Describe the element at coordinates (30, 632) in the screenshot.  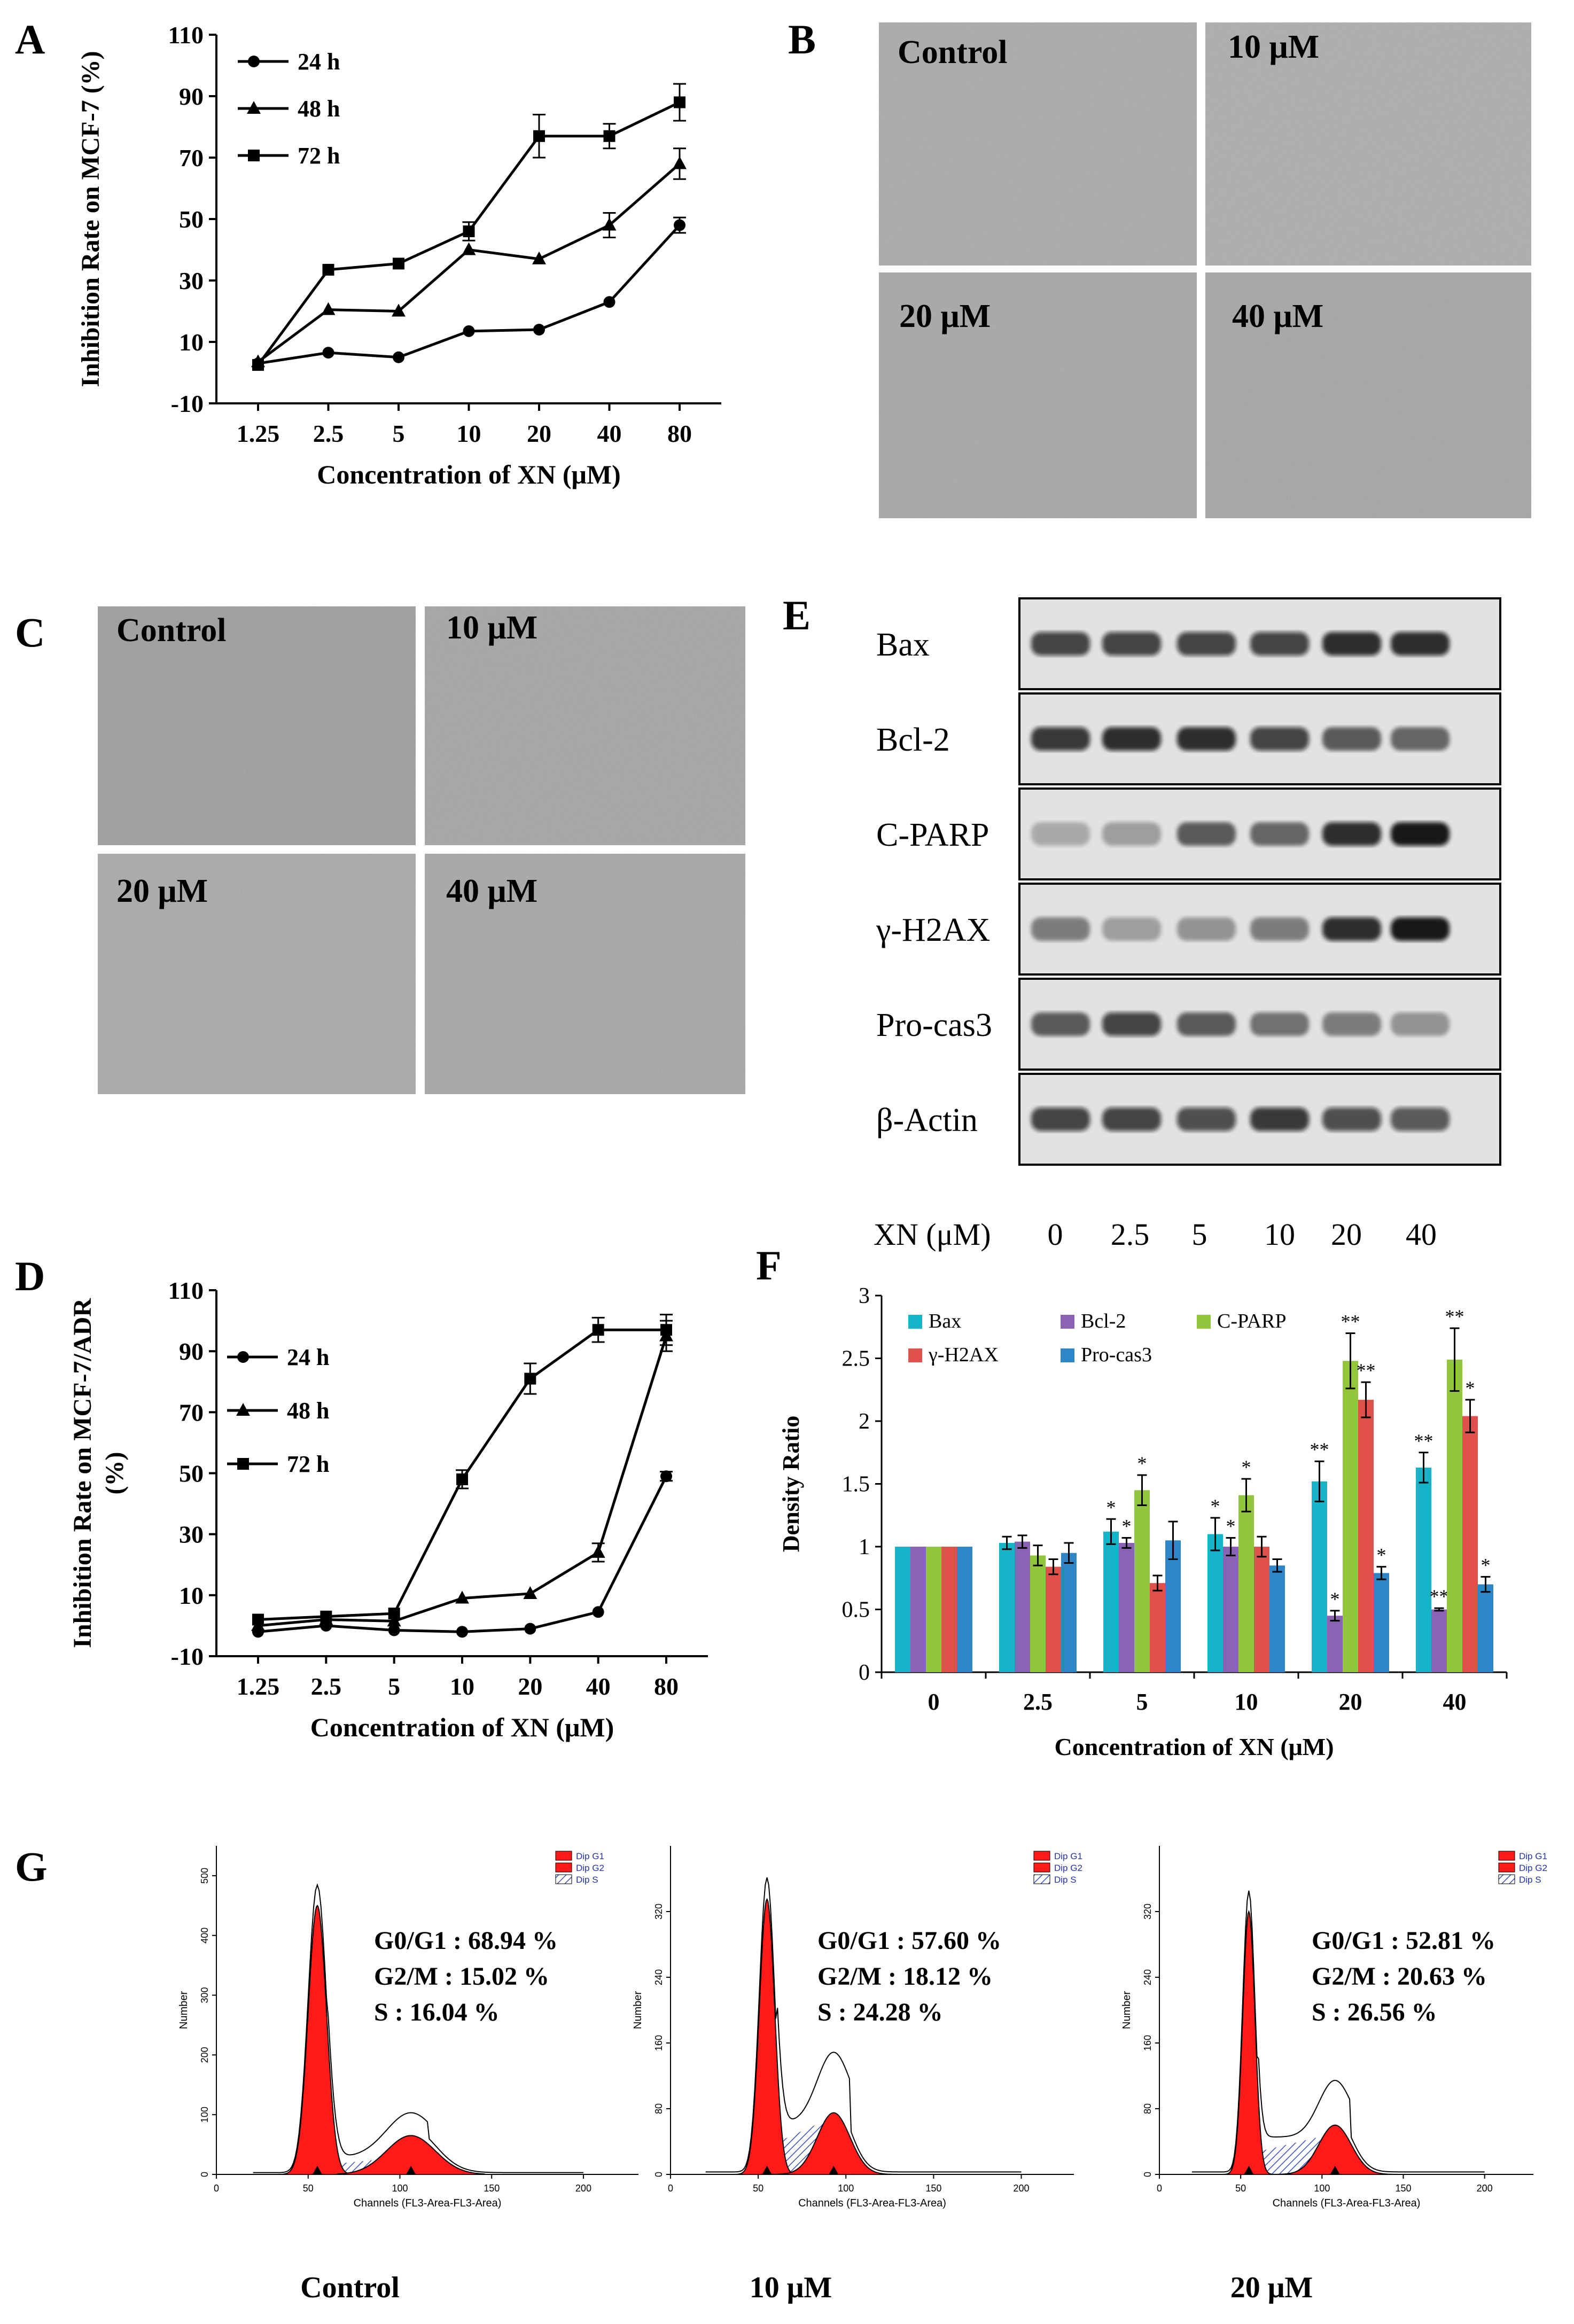
I see `panel-label-c: C` at that location.